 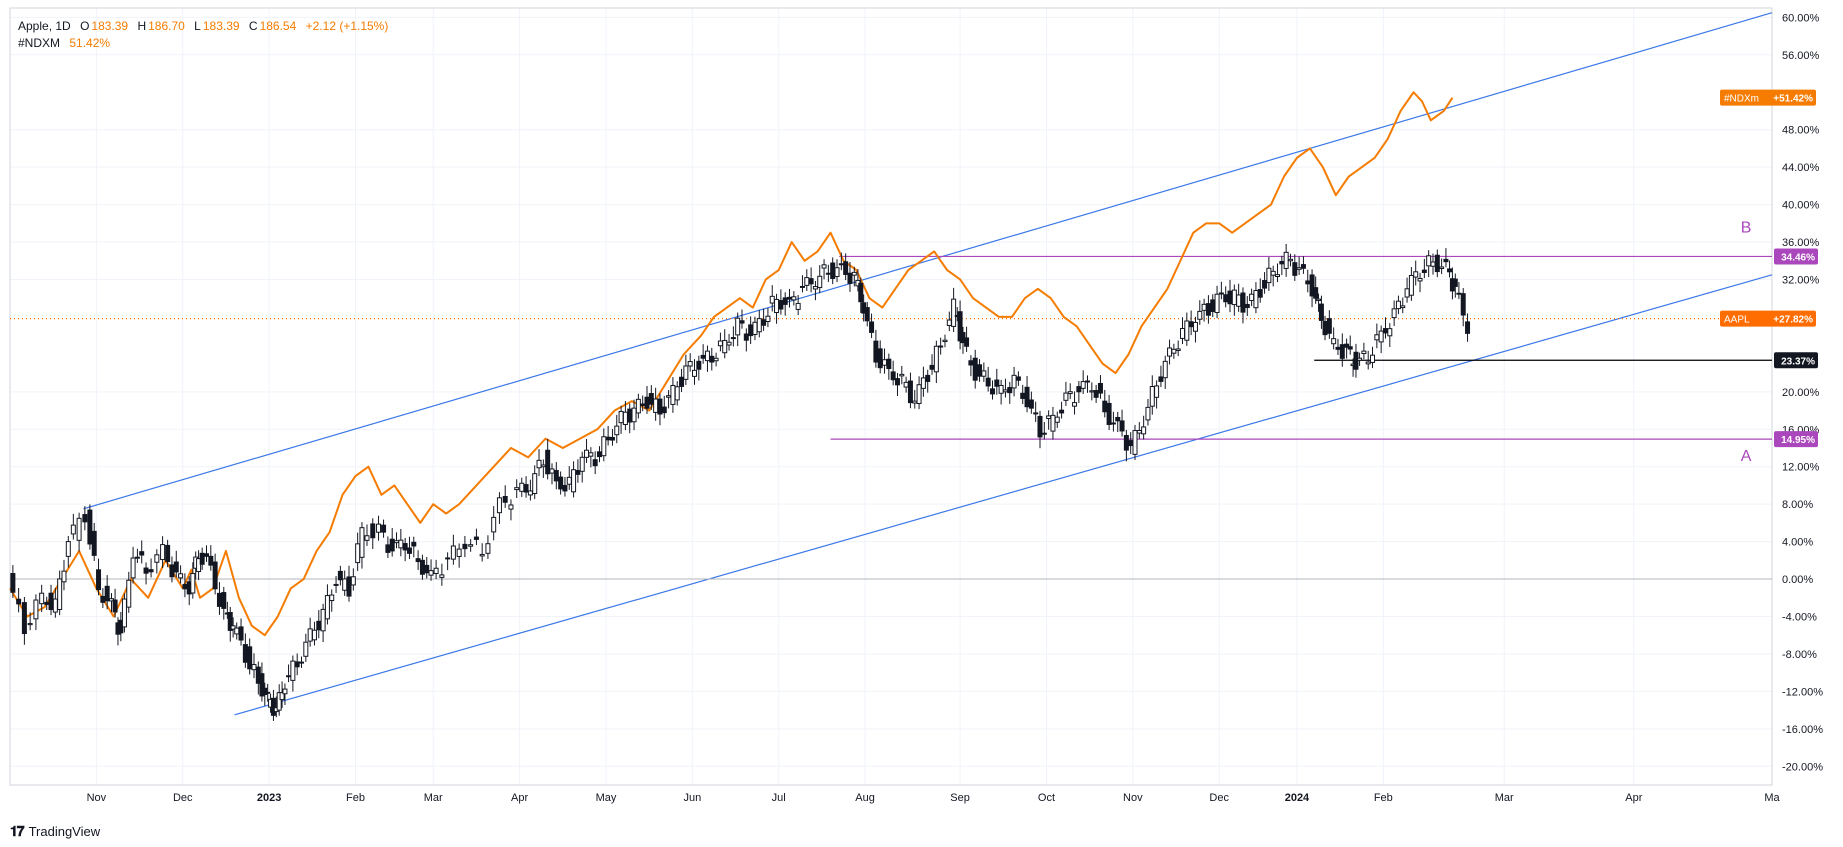 I want to click on y-axis-tick-label: 32.00%, so click(x=1801, y=280).